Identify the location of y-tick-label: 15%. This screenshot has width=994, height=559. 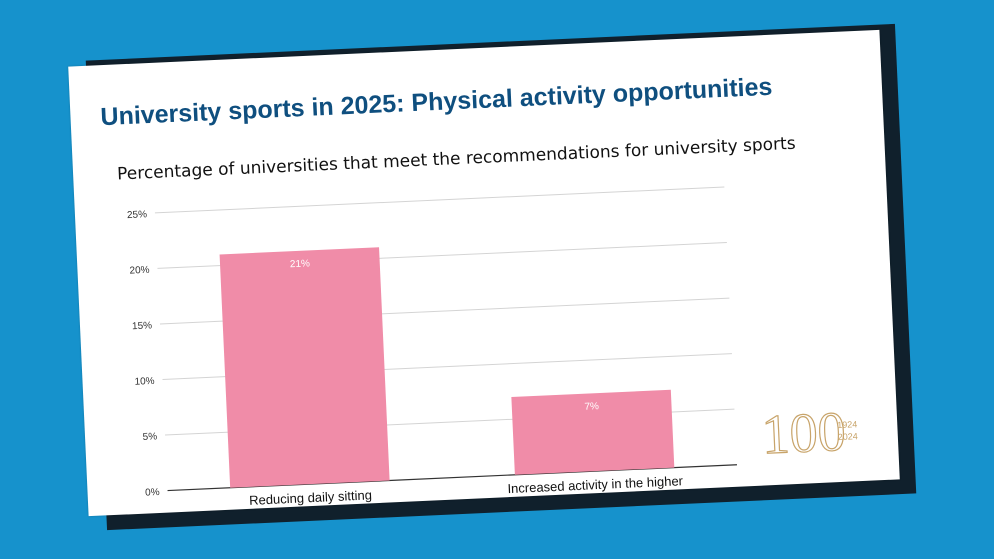
(142, 326).